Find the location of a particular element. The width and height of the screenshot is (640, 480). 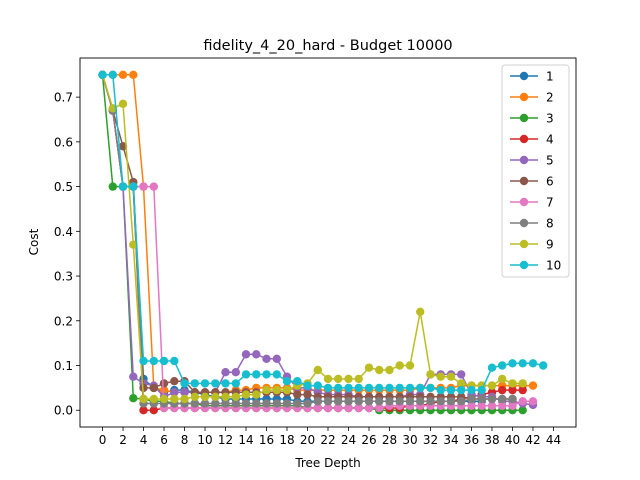

x-tick-label: 12 is located at coordinates (225, 440).